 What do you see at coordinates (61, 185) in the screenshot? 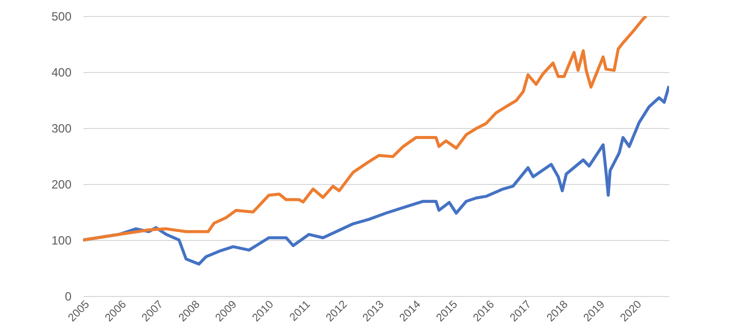
I see `y-tick-label: 200` at bounding box center [61, 185].